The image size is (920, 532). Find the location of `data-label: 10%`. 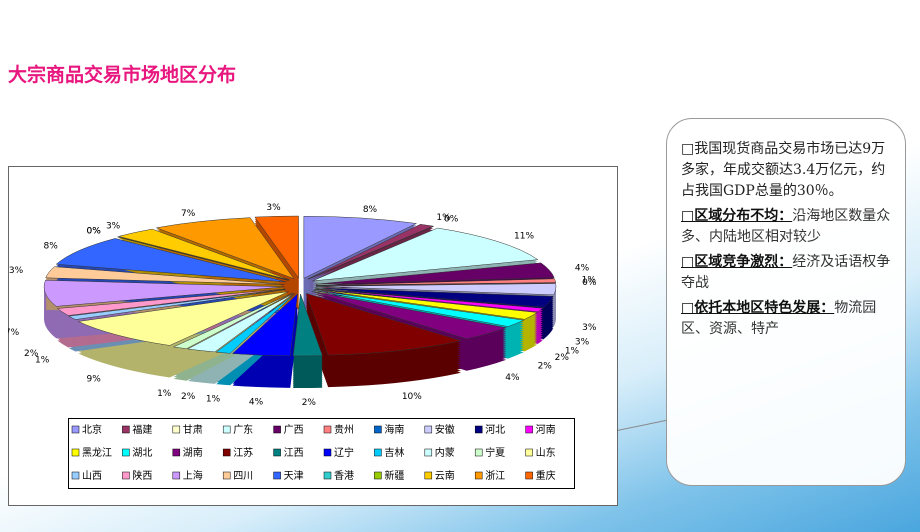

data-label: 10% is located at coordinates (412, 397).